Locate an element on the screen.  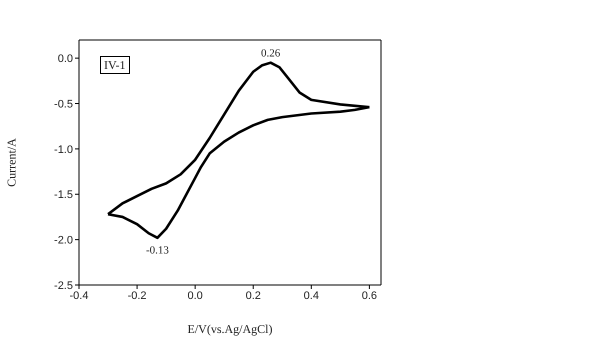
x-tick-label: -0.2 is located at coordinates (137, 296).